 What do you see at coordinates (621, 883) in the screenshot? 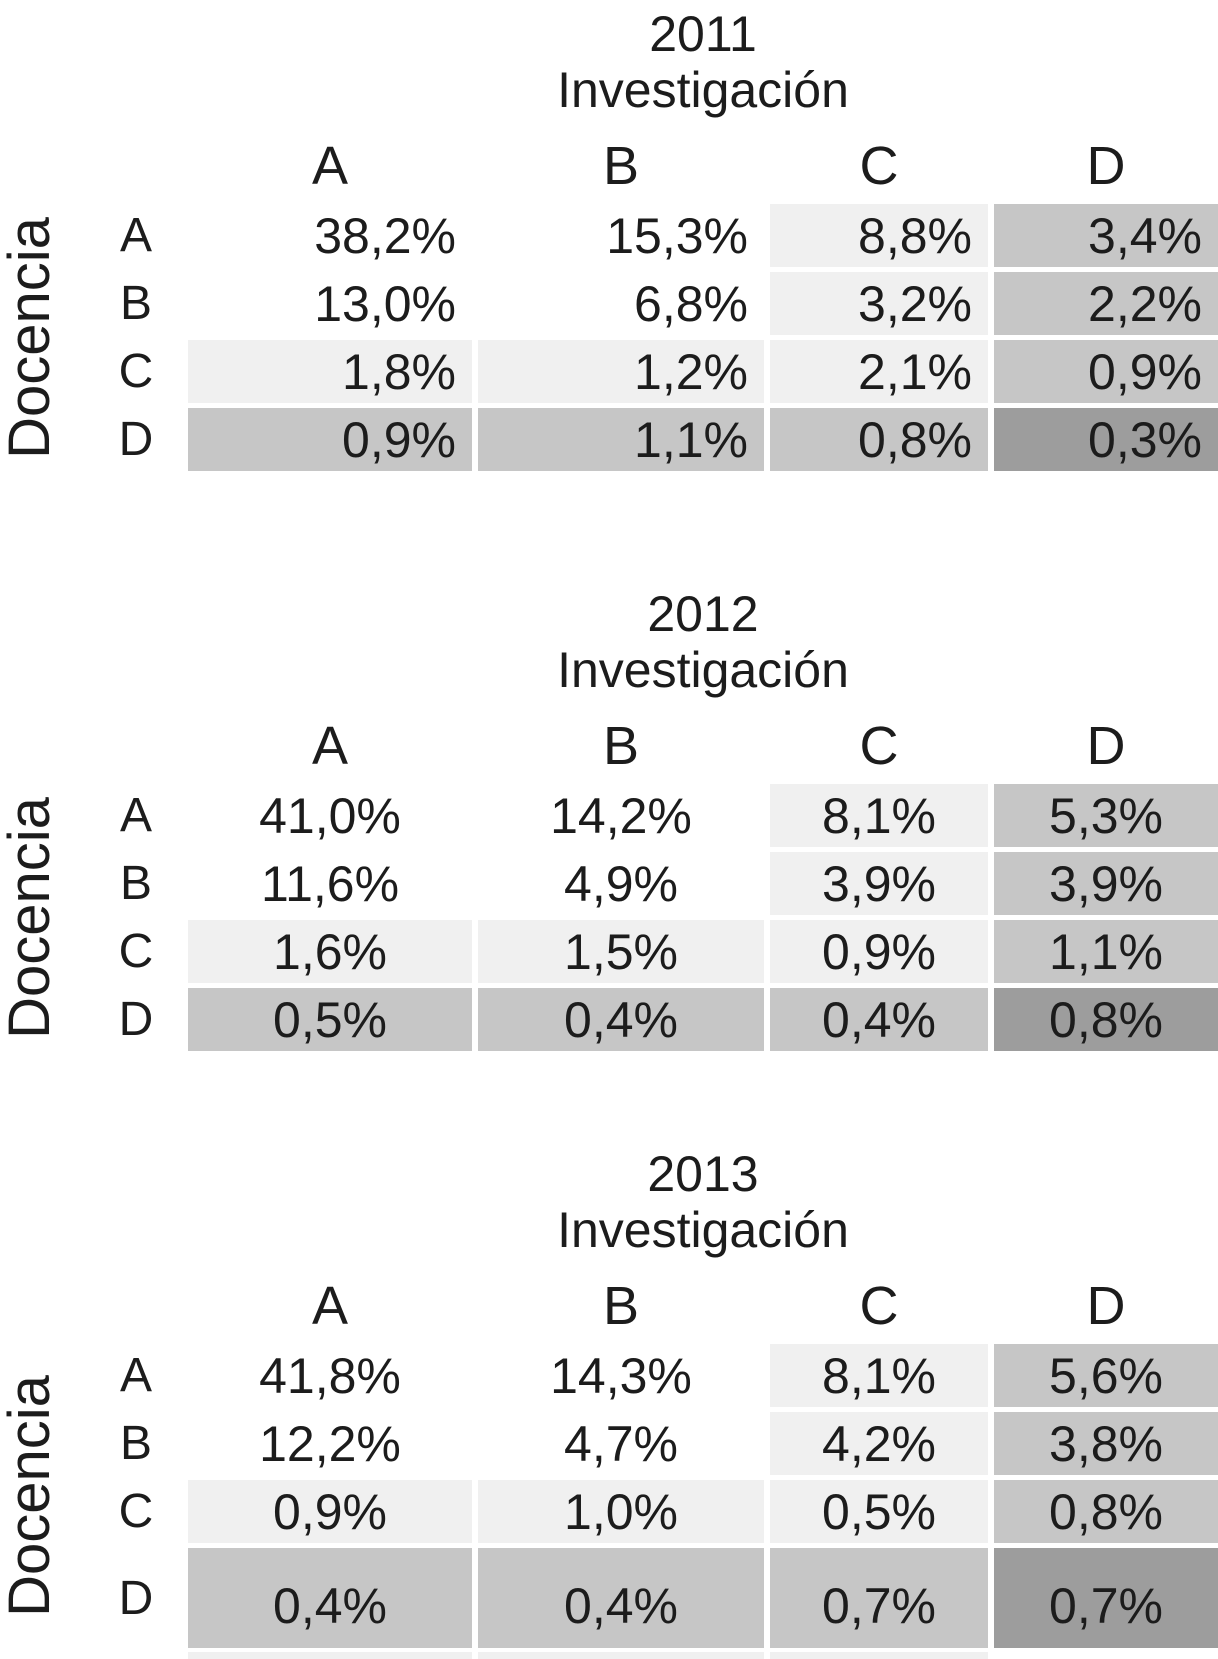
I see `cell-b-b: 4,9%` at bounding box center [621, 883].